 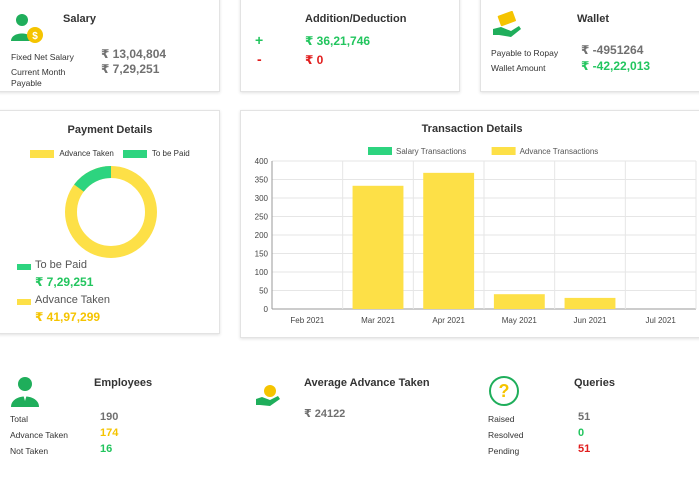 What do you see at coordinates (448, 320) in the screenshot?
I see `x-tick-label: Apr 2021` at bounding box center [448, 320].